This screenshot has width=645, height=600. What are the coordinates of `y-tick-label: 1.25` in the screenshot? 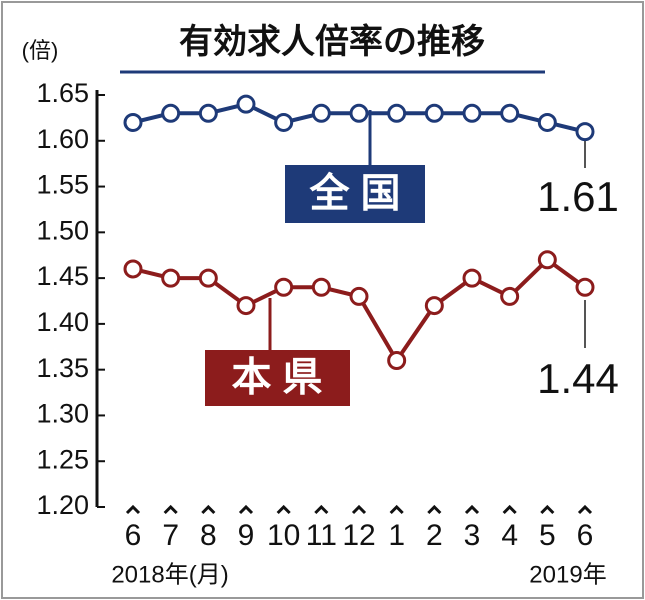 It's located at (62, 459).